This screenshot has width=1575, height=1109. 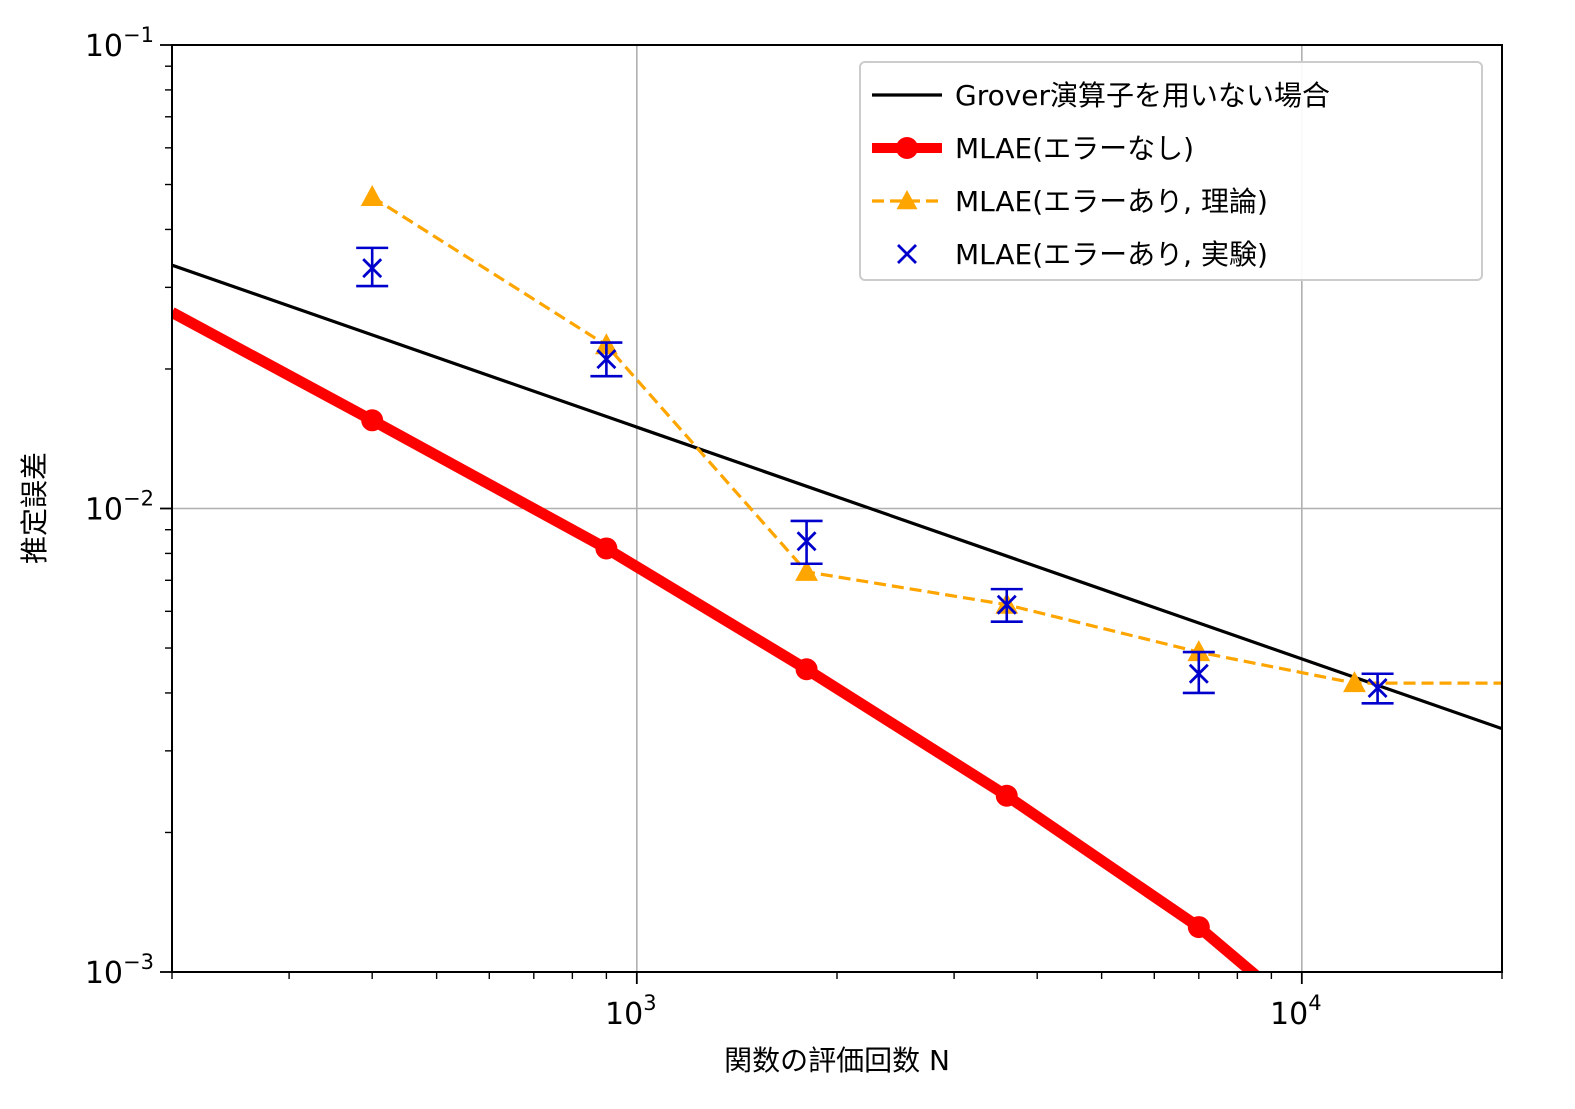 What do you see at coordinates (837, 1060) in the screenshot?
I see `x-axis-label: 関数の評価回数 N` at bounding box center [837, 1060].